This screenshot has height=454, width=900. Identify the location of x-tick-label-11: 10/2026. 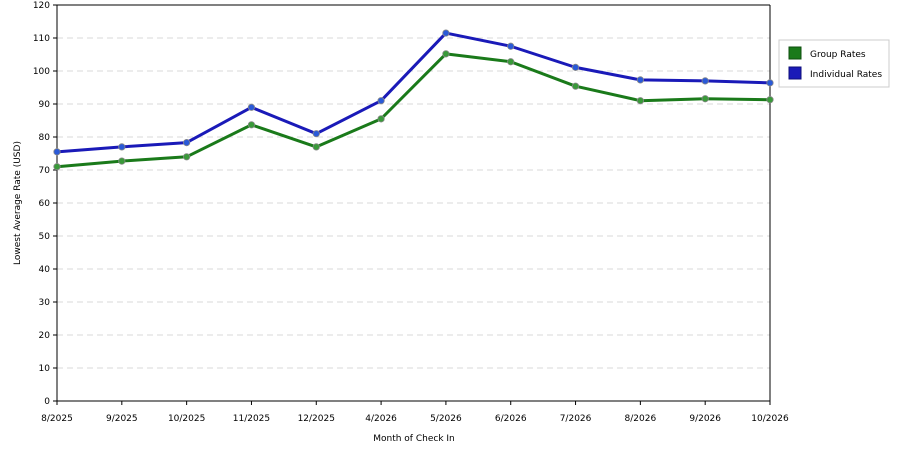
(770, 419).